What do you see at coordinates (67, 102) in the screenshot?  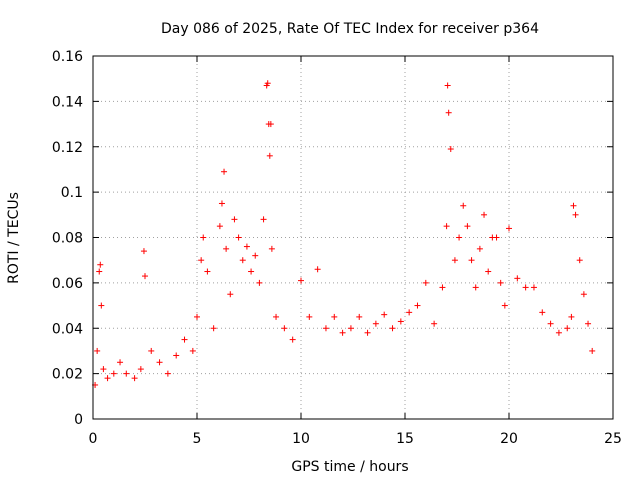 I see `y-tick-label: 0.14` at bounding box center [67, 102].